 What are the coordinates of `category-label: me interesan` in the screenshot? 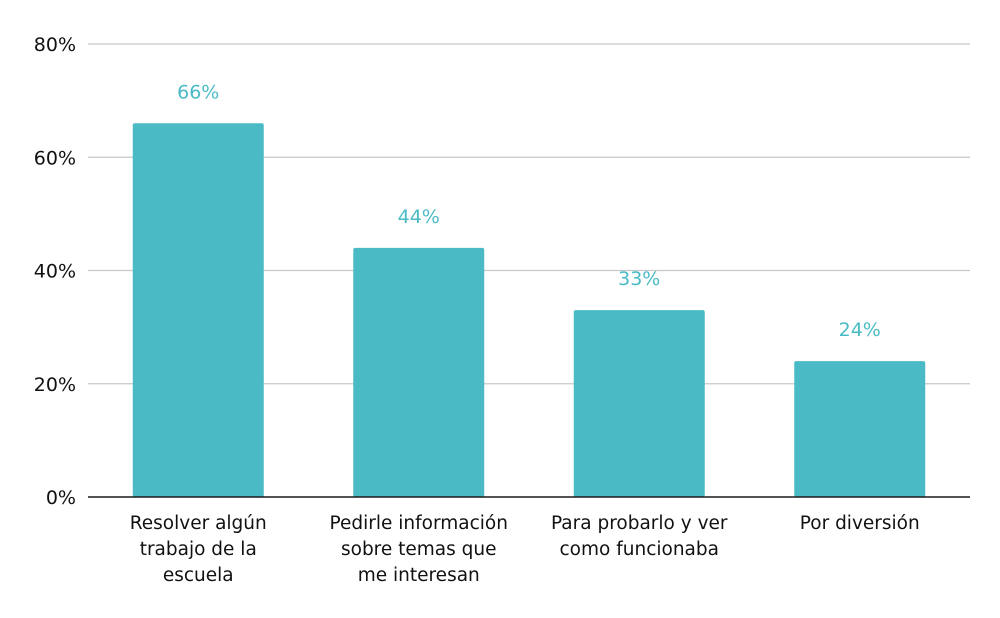 It's located at (419, 575).